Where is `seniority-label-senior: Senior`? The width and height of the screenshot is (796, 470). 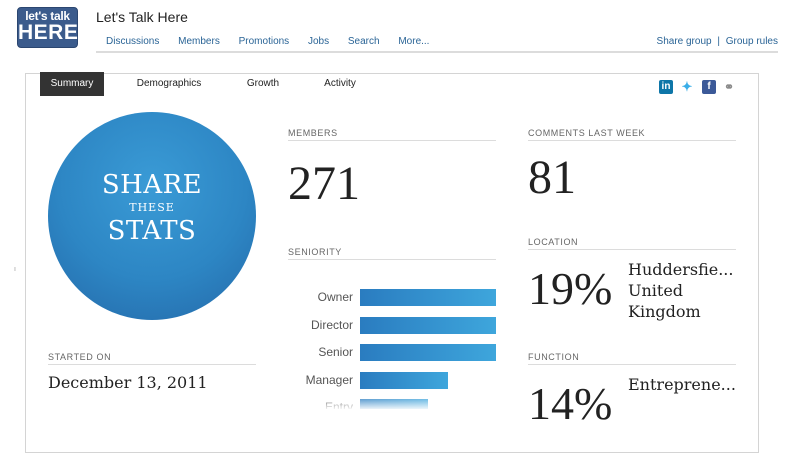 seniority-label-senior: Senior is located at coordinates (335, 352).